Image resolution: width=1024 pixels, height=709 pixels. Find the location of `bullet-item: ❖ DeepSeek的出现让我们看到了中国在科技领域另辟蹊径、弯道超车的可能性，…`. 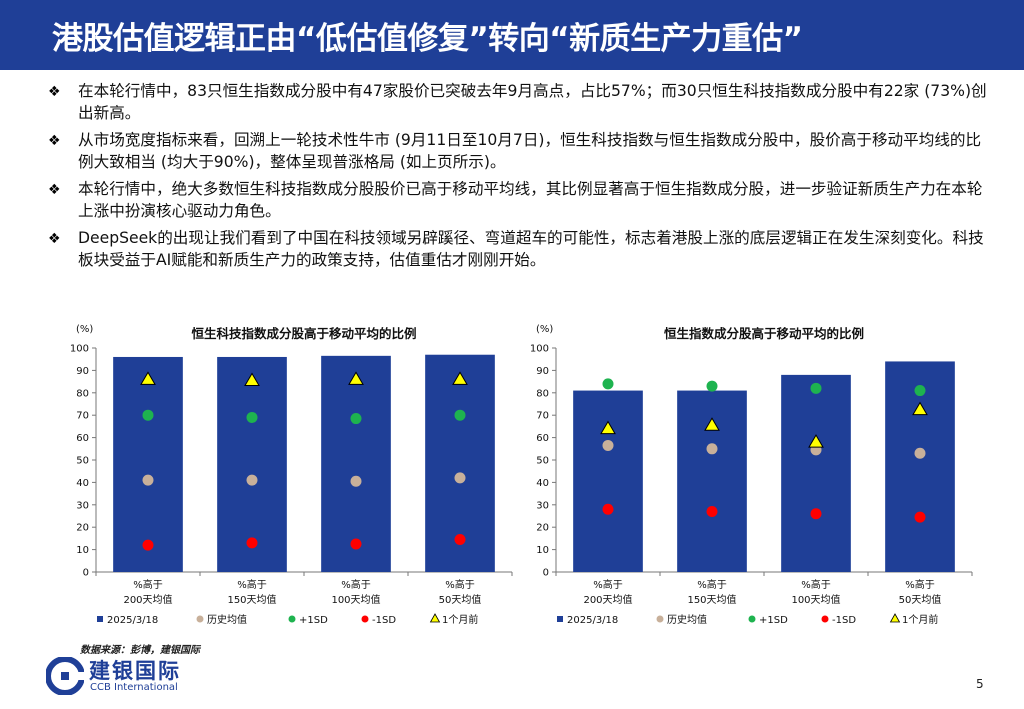

bullet-item: ❖ DeepSeek的出现让我们看到了中国在科技领域另辟蹊径、弯道超车的可能性，… is located at coordinates (521, 249).